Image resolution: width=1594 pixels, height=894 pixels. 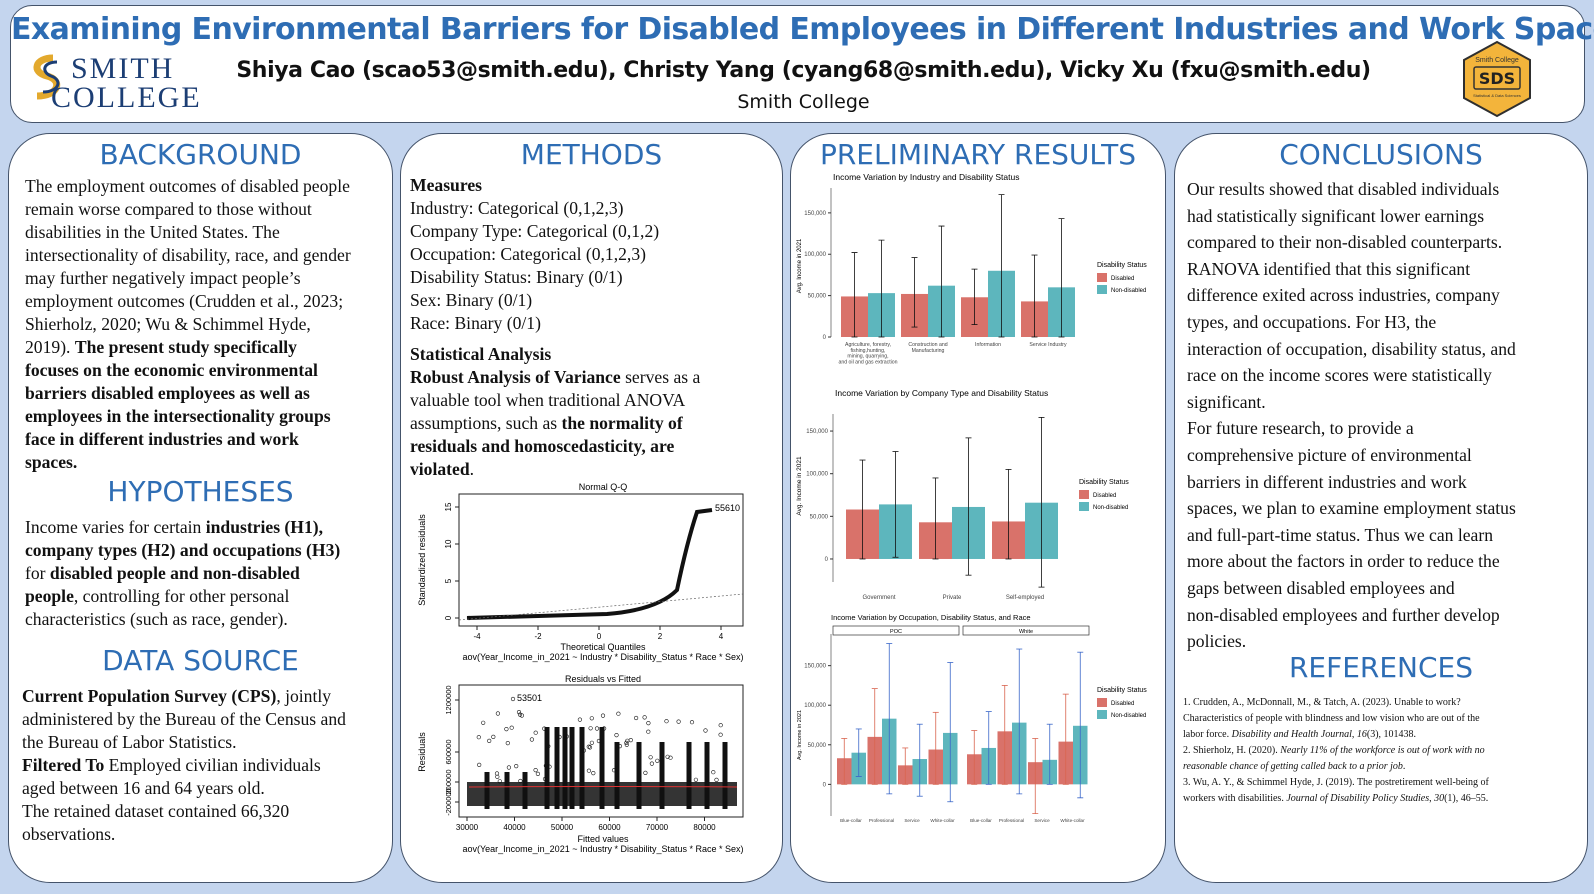 I want to click on sds-mid-text: SDS, so click(x=1497, y=78).